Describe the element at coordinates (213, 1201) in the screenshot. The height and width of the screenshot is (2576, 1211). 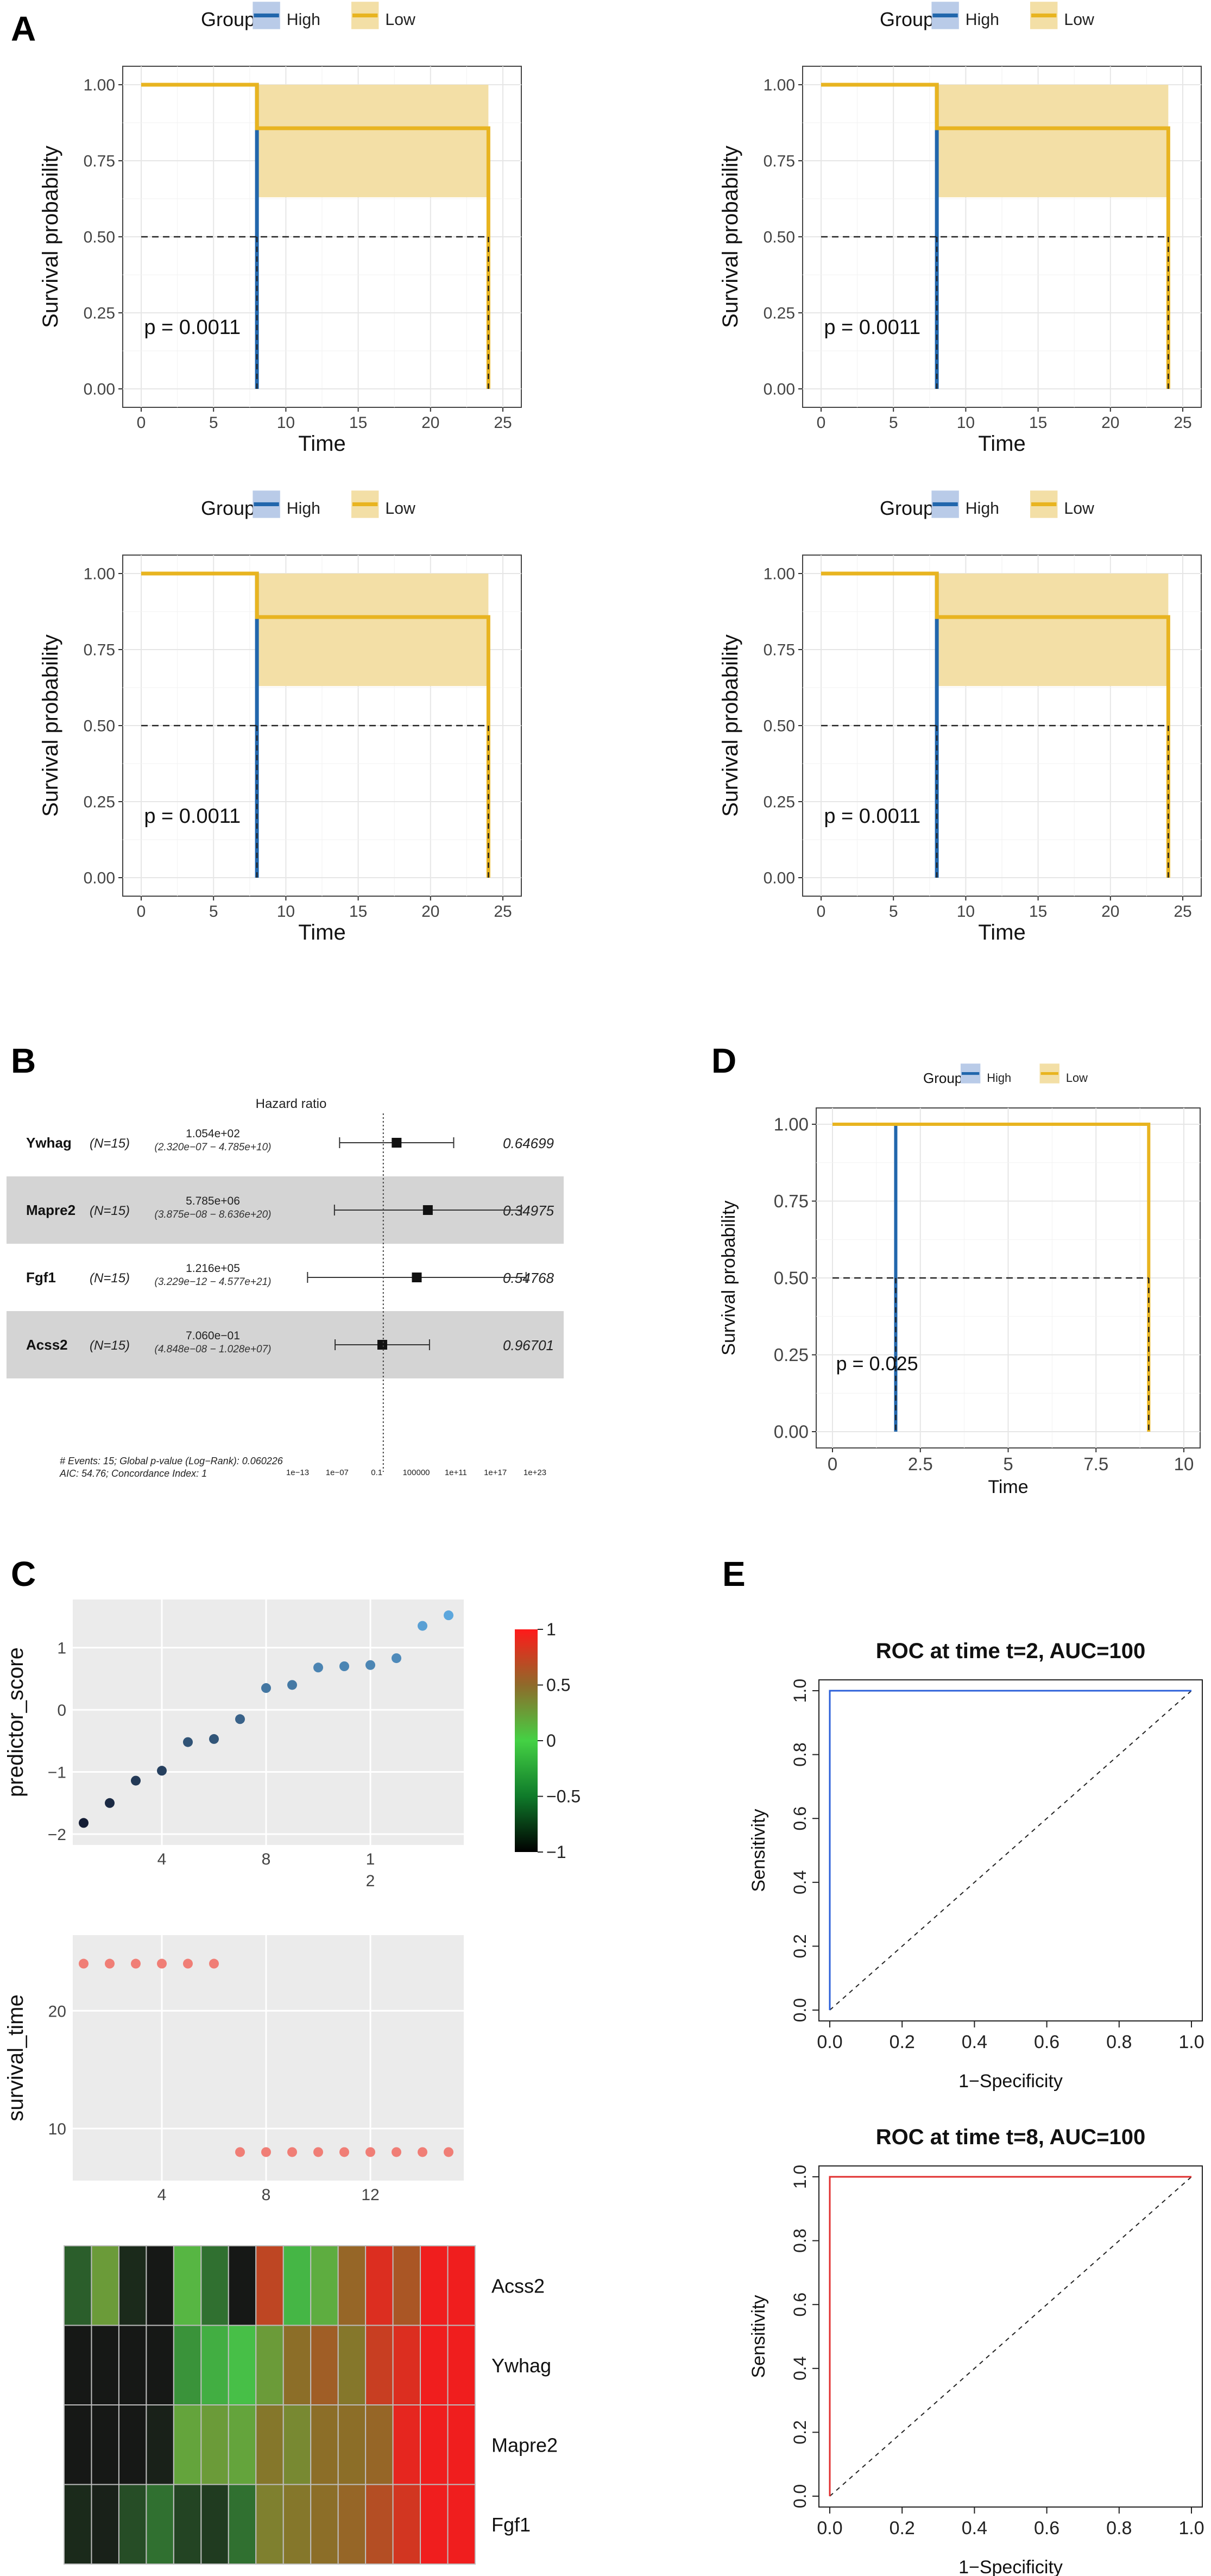
I see `forest-hr-value: 5.785e+06` at that location.